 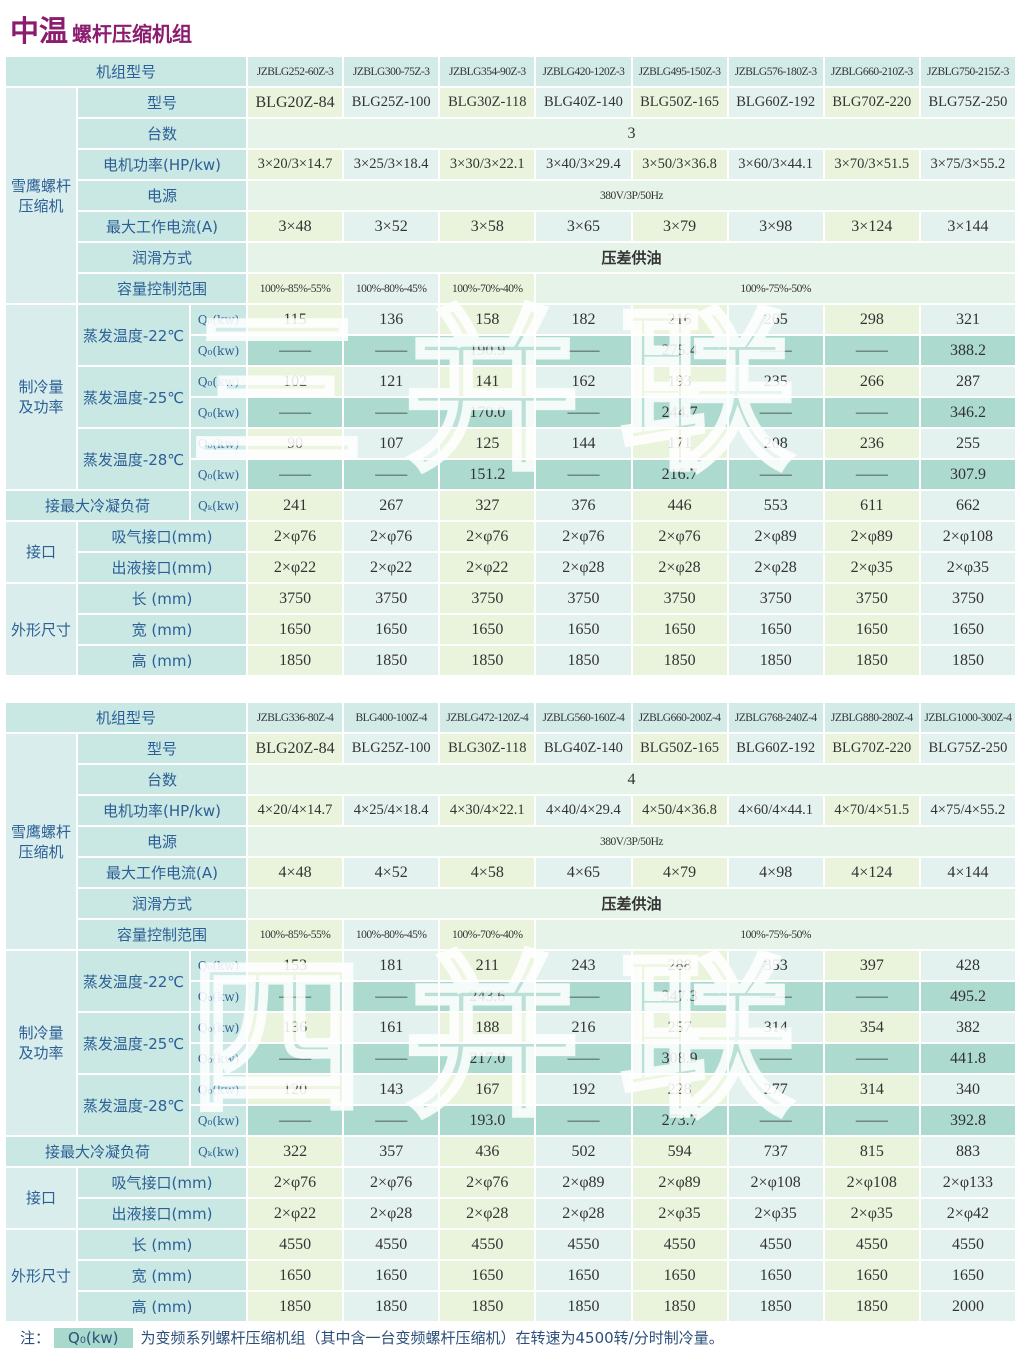 I want to click on value-cell: 3×124, so click(x=871, y=226).